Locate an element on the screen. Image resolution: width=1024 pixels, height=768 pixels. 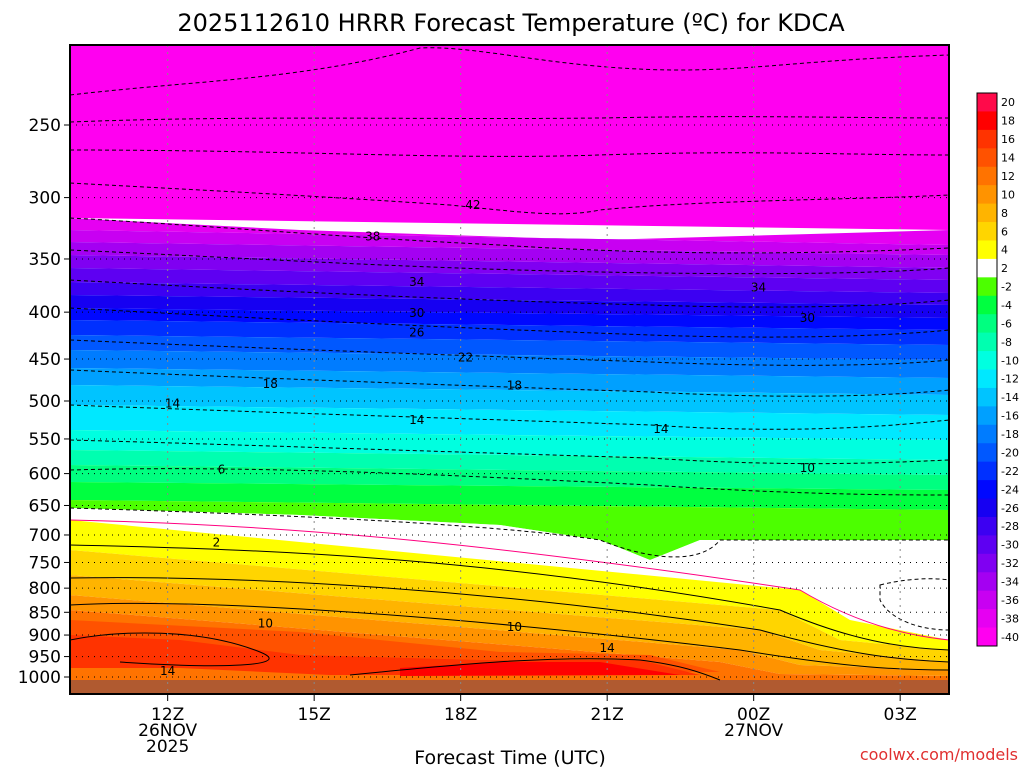
y-tick-label-550: 550 is located at coordinates (45, 440).